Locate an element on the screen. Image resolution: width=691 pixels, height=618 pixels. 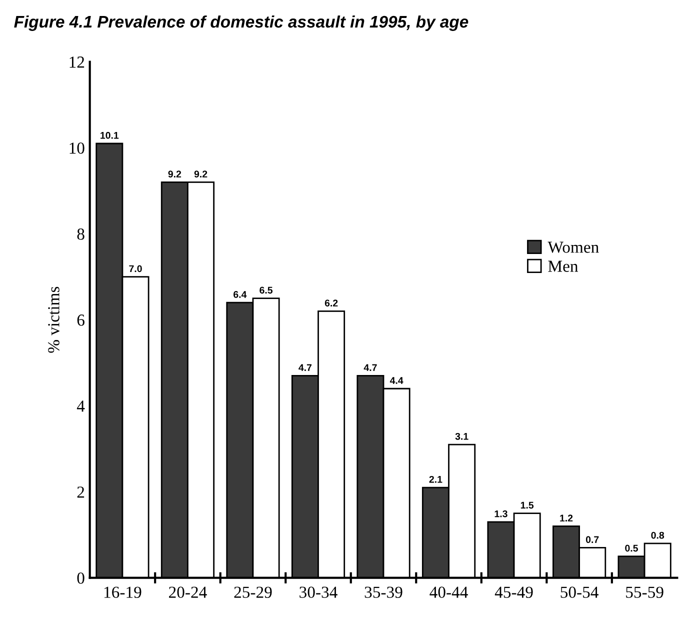
x-tick-label: 20-24 is located at coordinates (188, 592).